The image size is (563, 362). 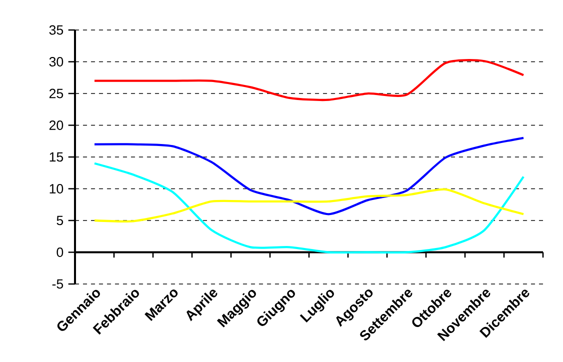 I want to click on y-tick-label: 10, so click(x=57, y=189).